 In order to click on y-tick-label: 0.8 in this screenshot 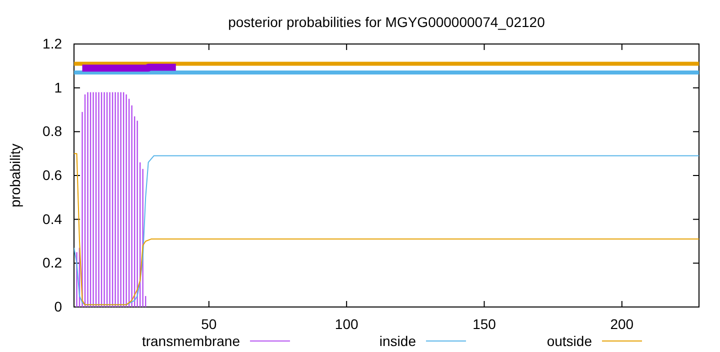, I will do `click(52, 131)`.